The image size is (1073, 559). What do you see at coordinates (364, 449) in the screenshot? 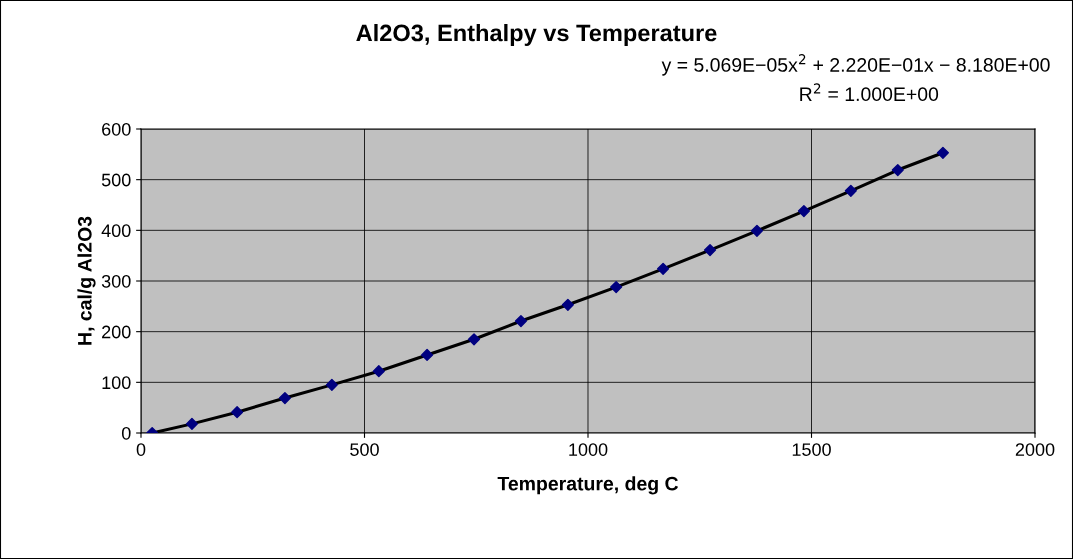
I see `x-tick-label: 500` at bounding box center [364, 449].